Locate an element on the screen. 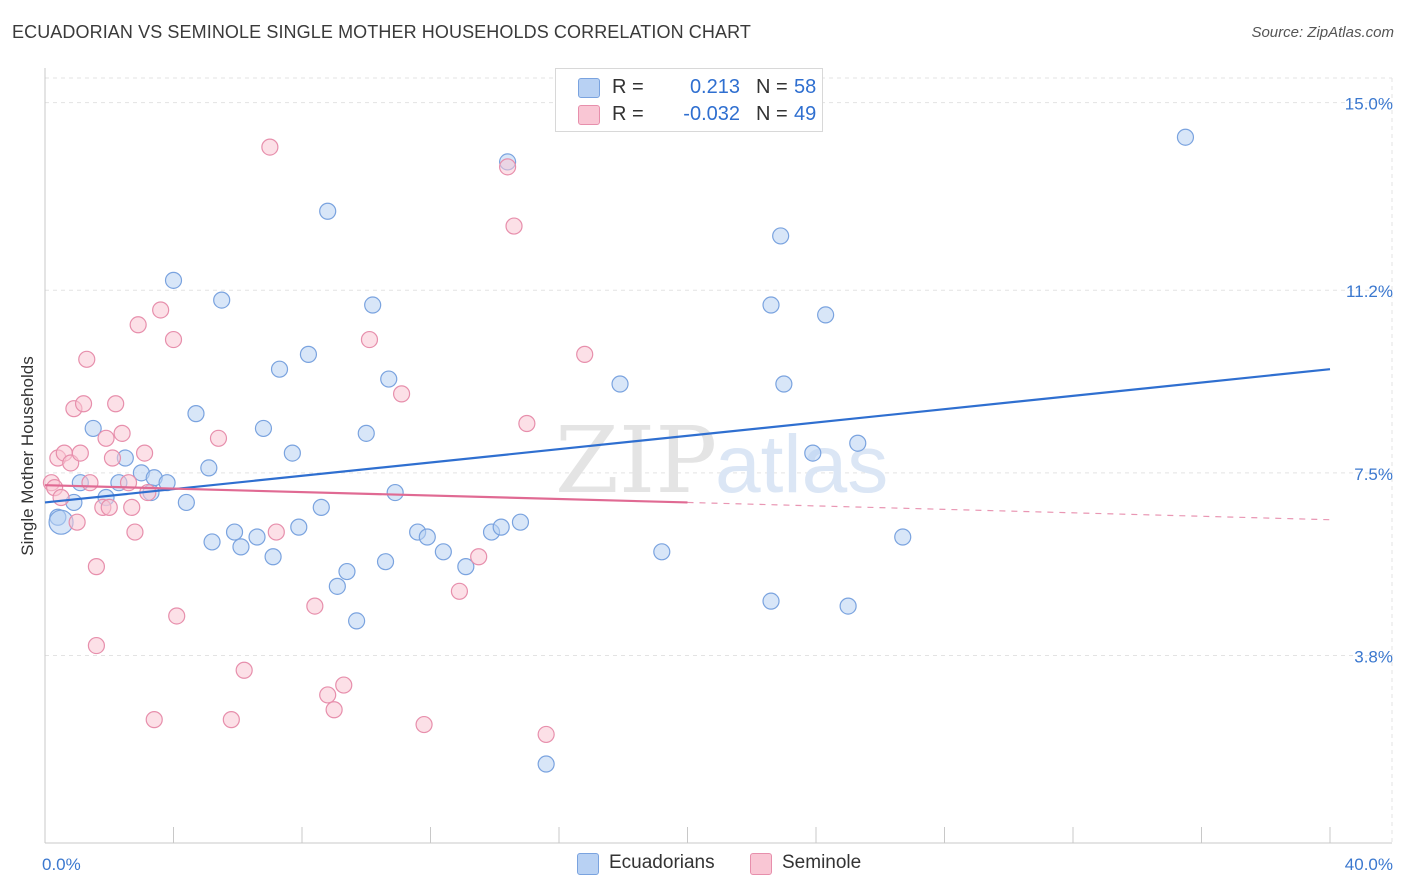  legend-swatch-seminole is located at coordinates (761, 864).